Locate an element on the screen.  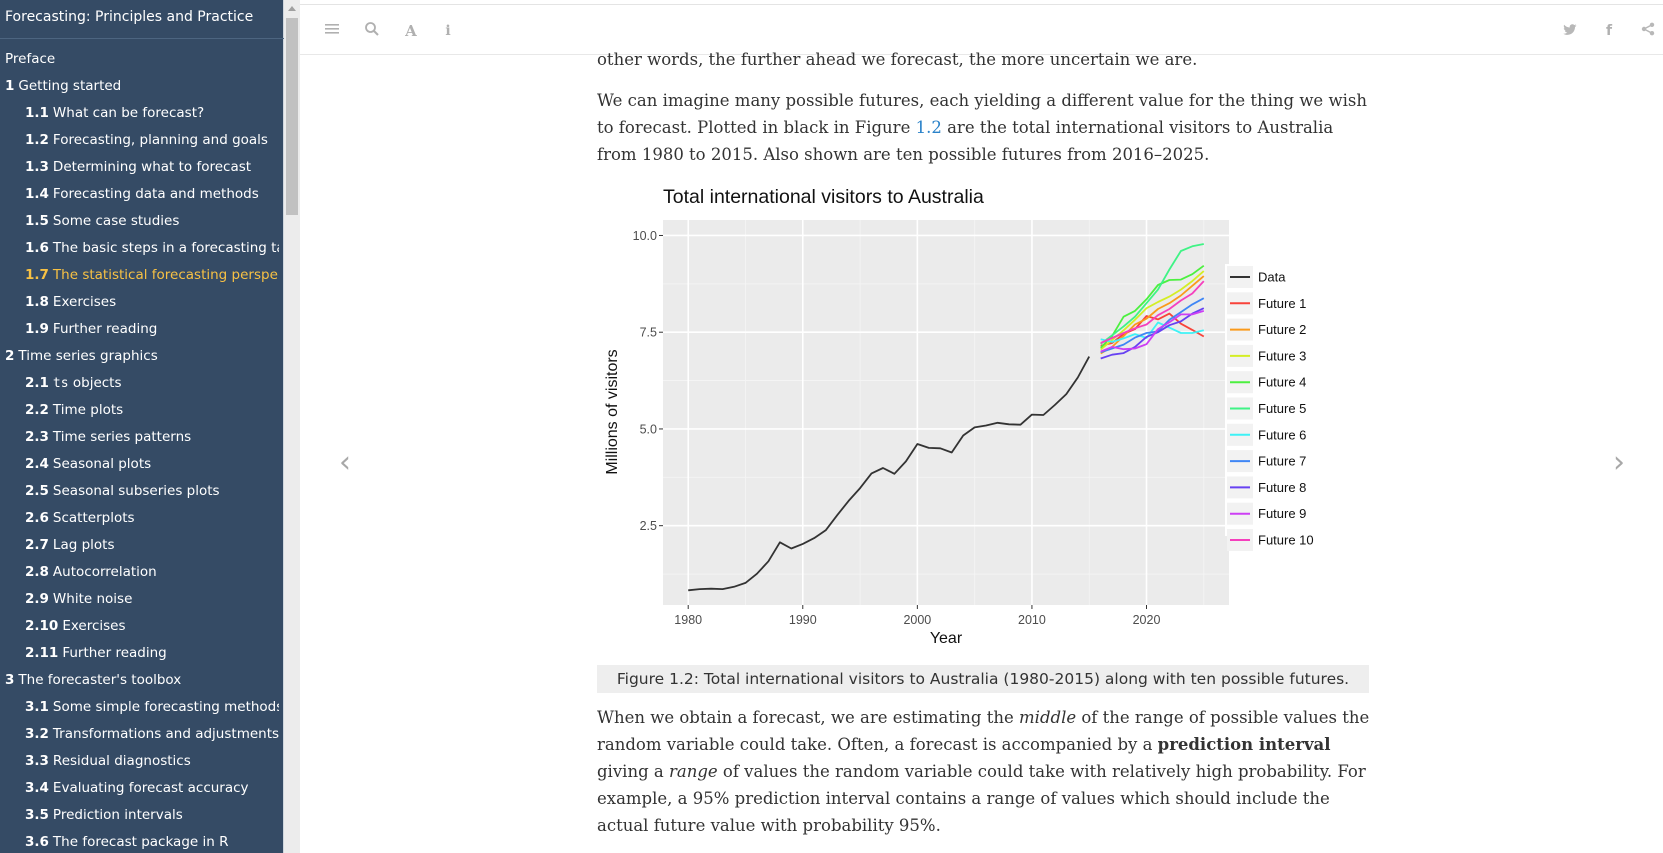
sidebar-item-label: Determining what to forecast is located at coordinates (152, 167).